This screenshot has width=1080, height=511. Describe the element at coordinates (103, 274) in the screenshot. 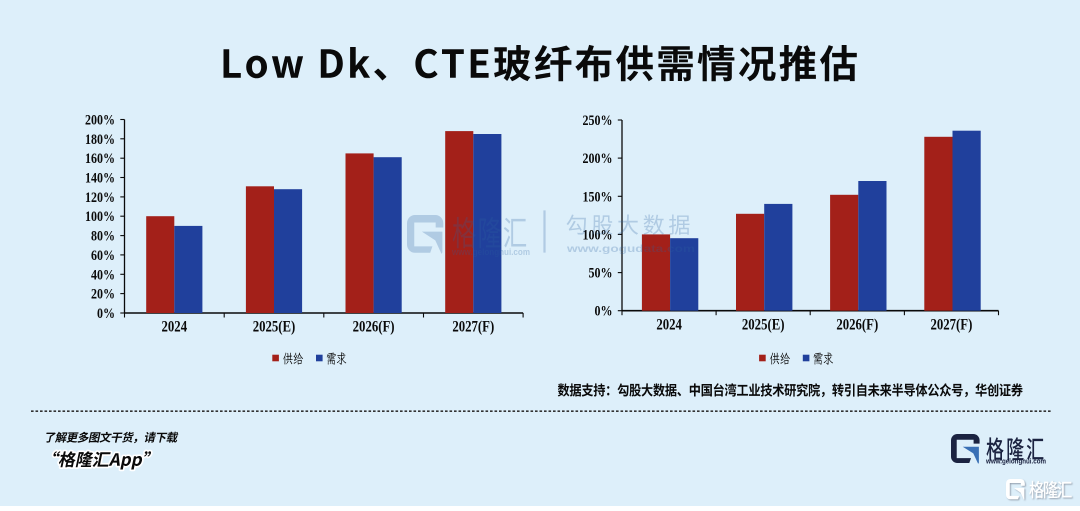

I see `svg-text: 40%` at that location.